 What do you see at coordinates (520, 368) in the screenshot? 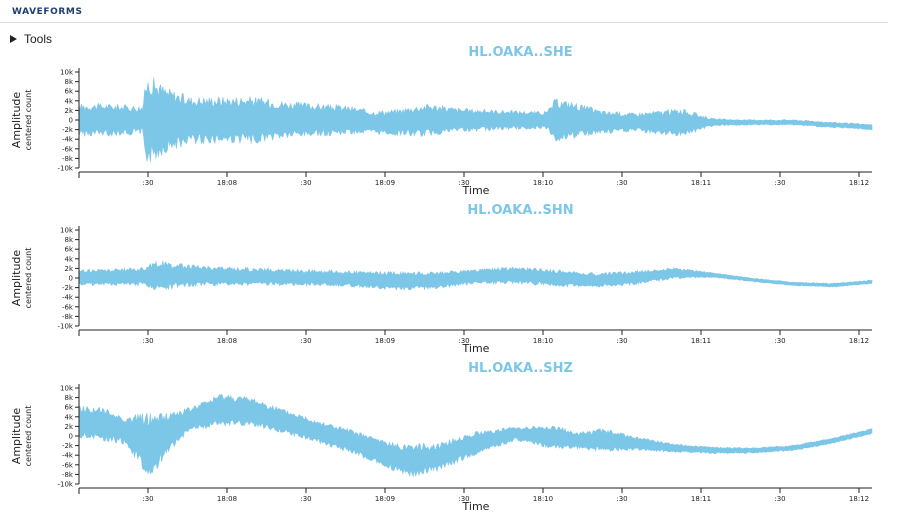
I see `chart-title: HL.OAKA..SHZ` at bounding box center [520, 368].